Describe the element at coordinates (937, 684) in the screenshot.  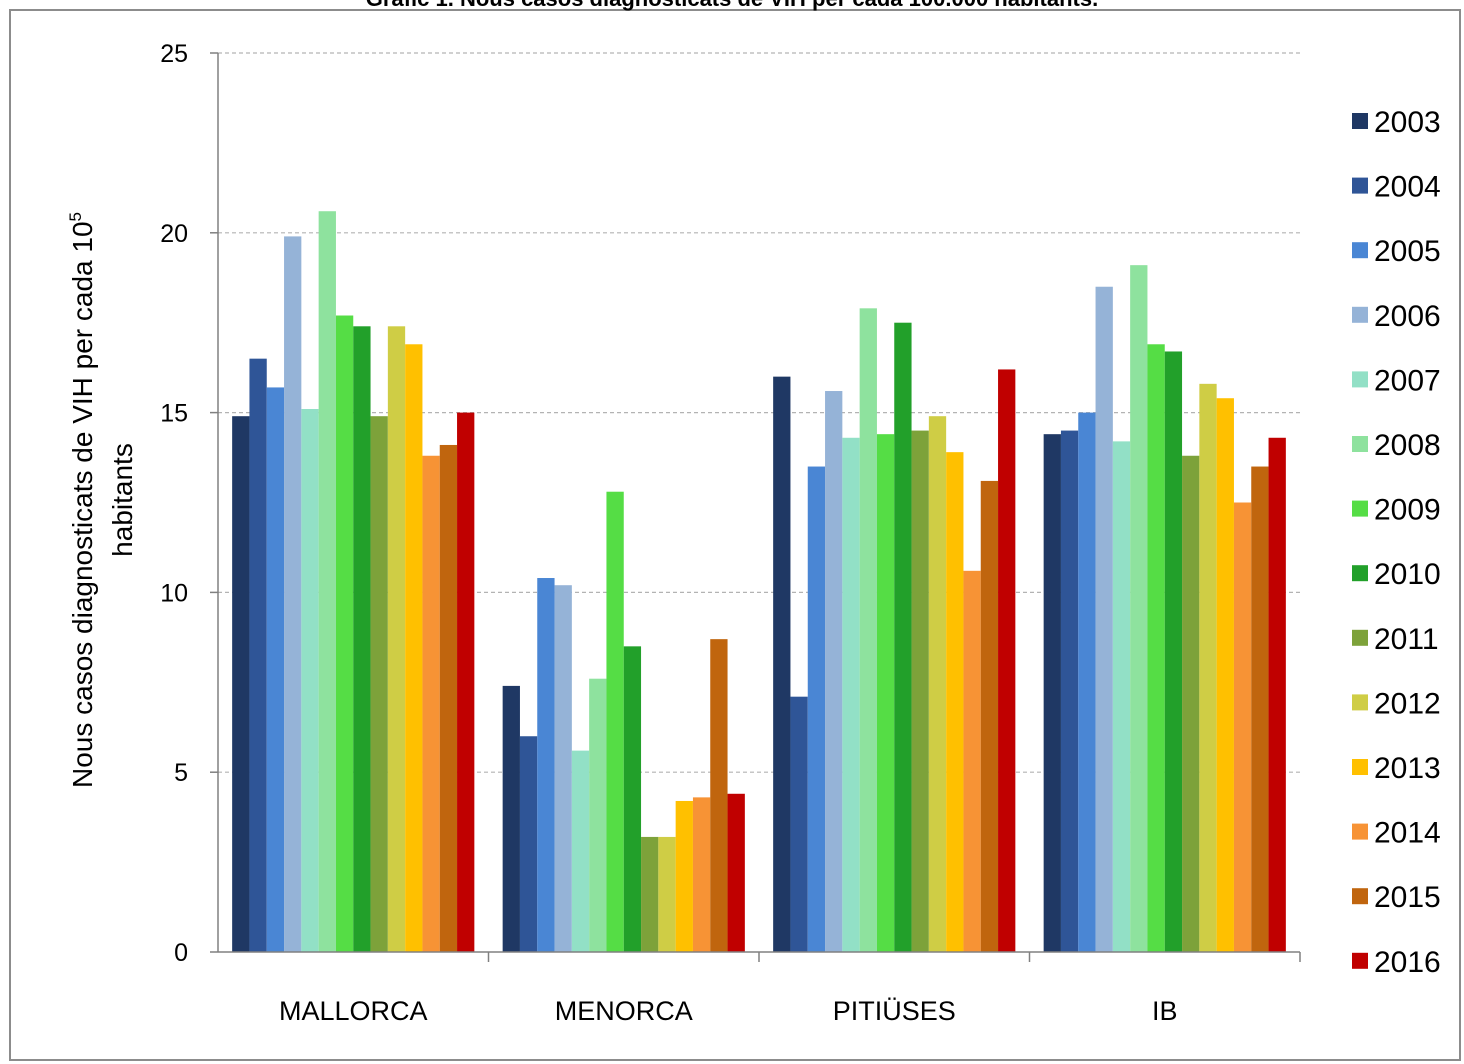
I see `bar-pitiüses-2012` at that location.